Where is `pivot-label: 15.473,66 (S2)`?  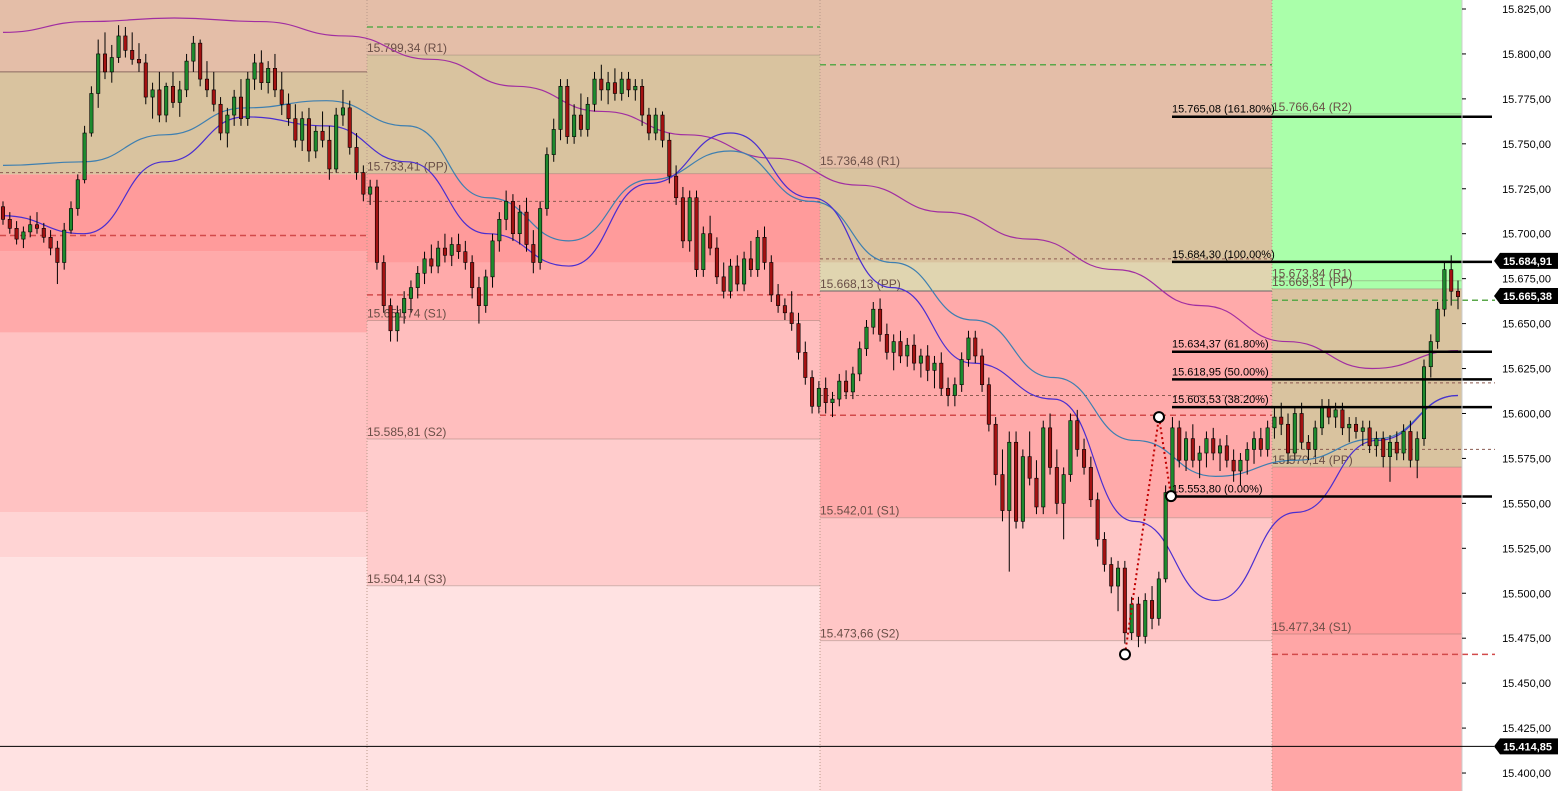 pivot-label: 15.473,66 (S2) is located at coordinates (859, 634).